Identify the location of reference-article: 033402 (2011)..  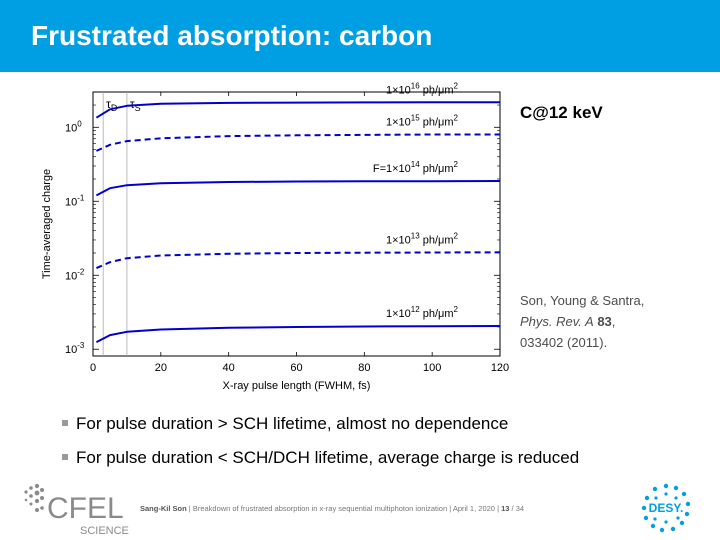
(564, 342).